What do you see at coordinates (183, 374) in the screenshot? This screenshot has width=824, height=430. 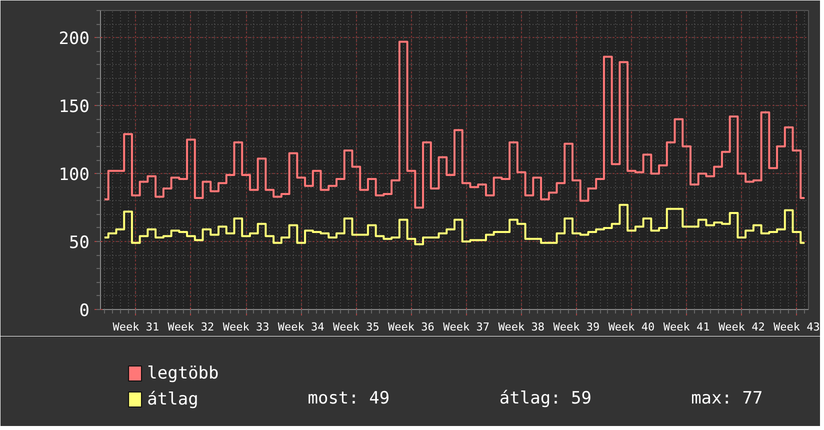 I see `legend-label: legtöbb` at bounding box center [183, 374].